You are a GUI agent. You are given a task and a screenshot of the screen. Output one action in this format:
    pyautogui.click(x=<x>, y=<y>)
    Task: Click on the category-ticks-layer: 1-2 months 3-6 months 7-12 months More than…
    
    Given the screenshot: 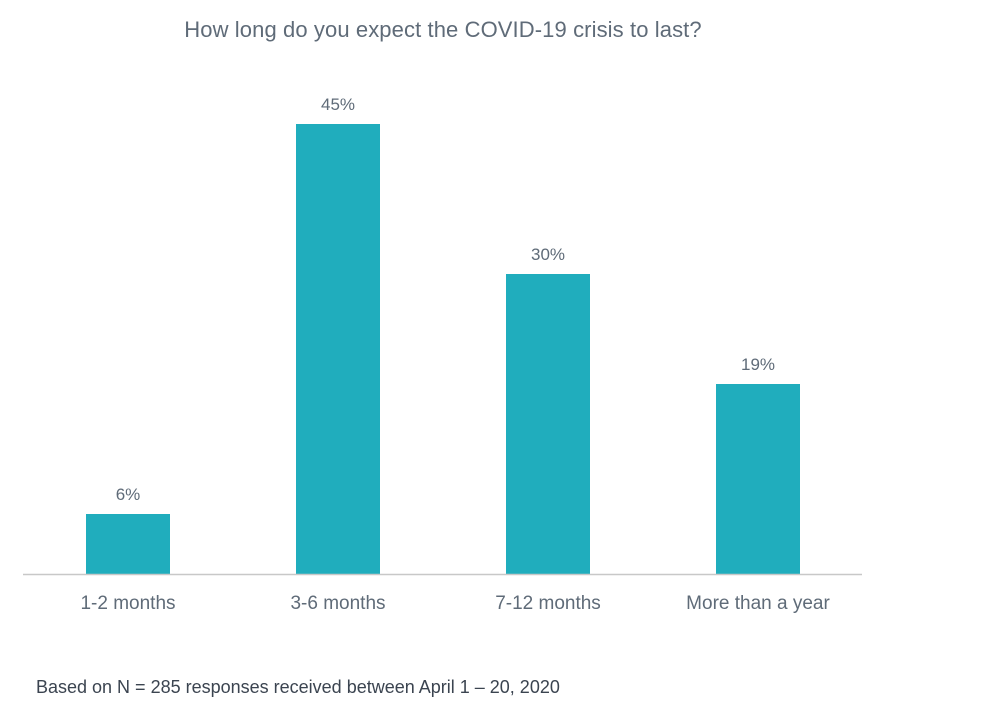 What is the action you would take?
    pyautogui.click(x=455, y=603)
    